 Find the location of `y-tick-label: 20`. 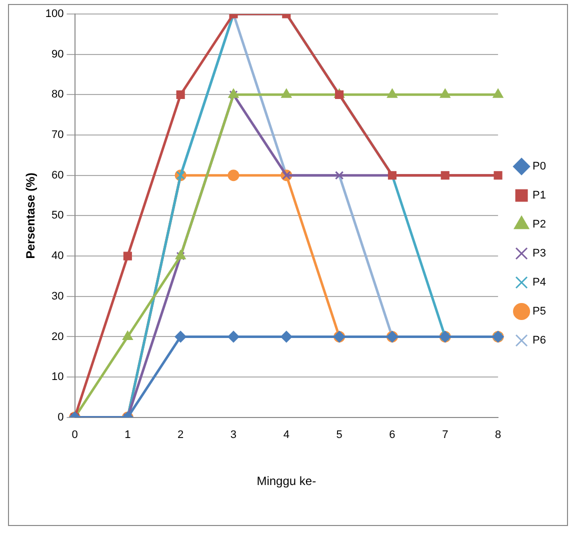

y-tick-label: 20 is located at coordinates (58, 336).